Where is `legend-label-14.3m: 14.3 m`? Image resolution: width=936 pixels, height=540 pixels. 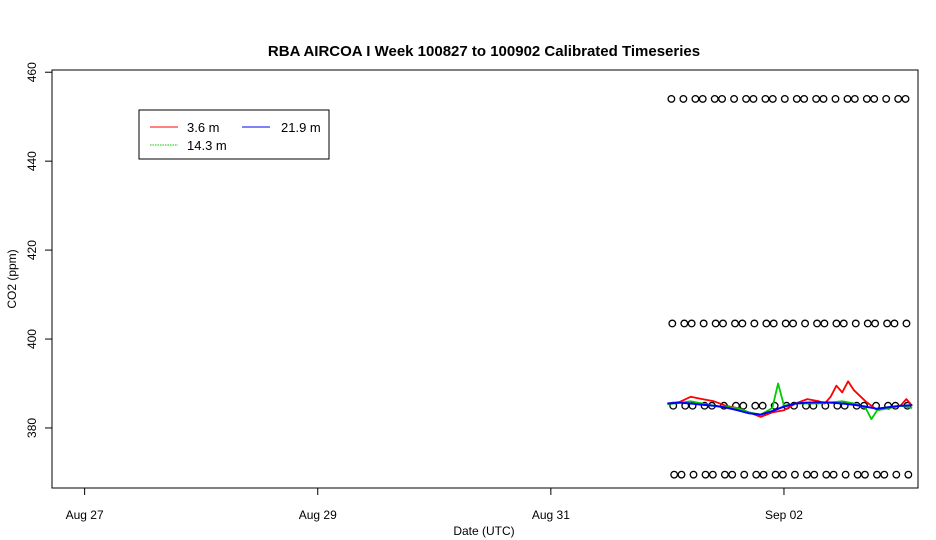 legend-label-14.3m: 14.3 m is located at coordinates (207, 145).